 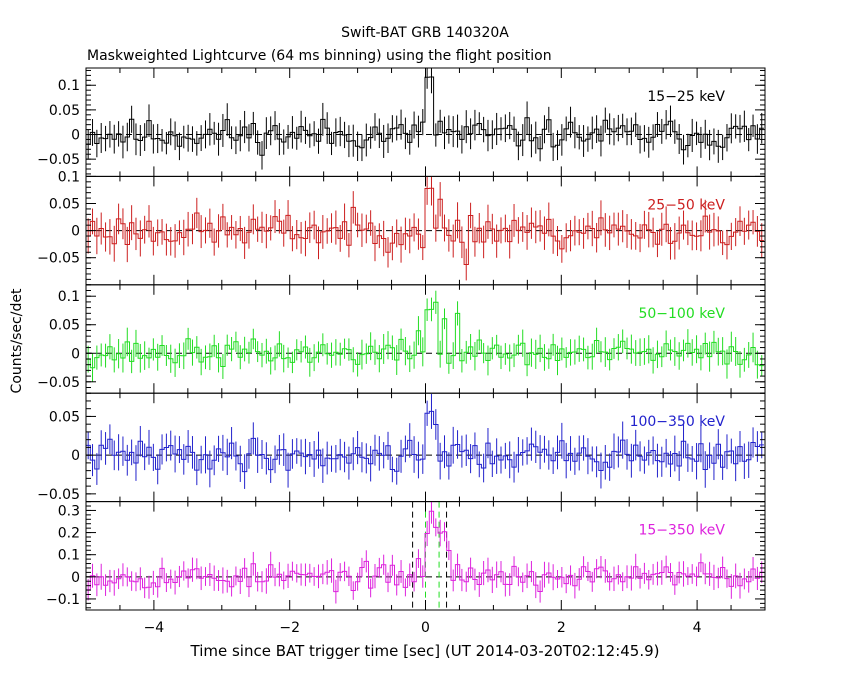 I want to click on panel-energy-label: 25−50 keV, so click(x=686, y=205).